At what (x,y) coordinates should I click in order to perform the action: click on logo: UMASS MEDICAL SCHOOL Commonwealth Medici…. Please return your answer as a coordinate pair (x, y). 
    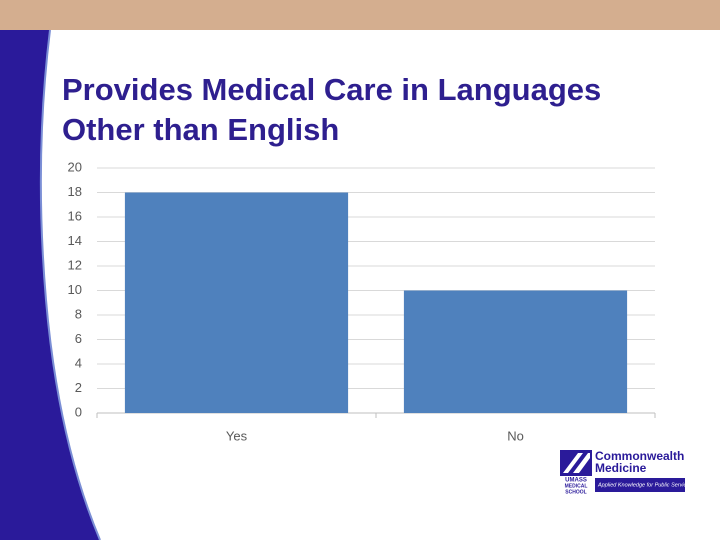
    Looking at the image, I should click on (624, 472).